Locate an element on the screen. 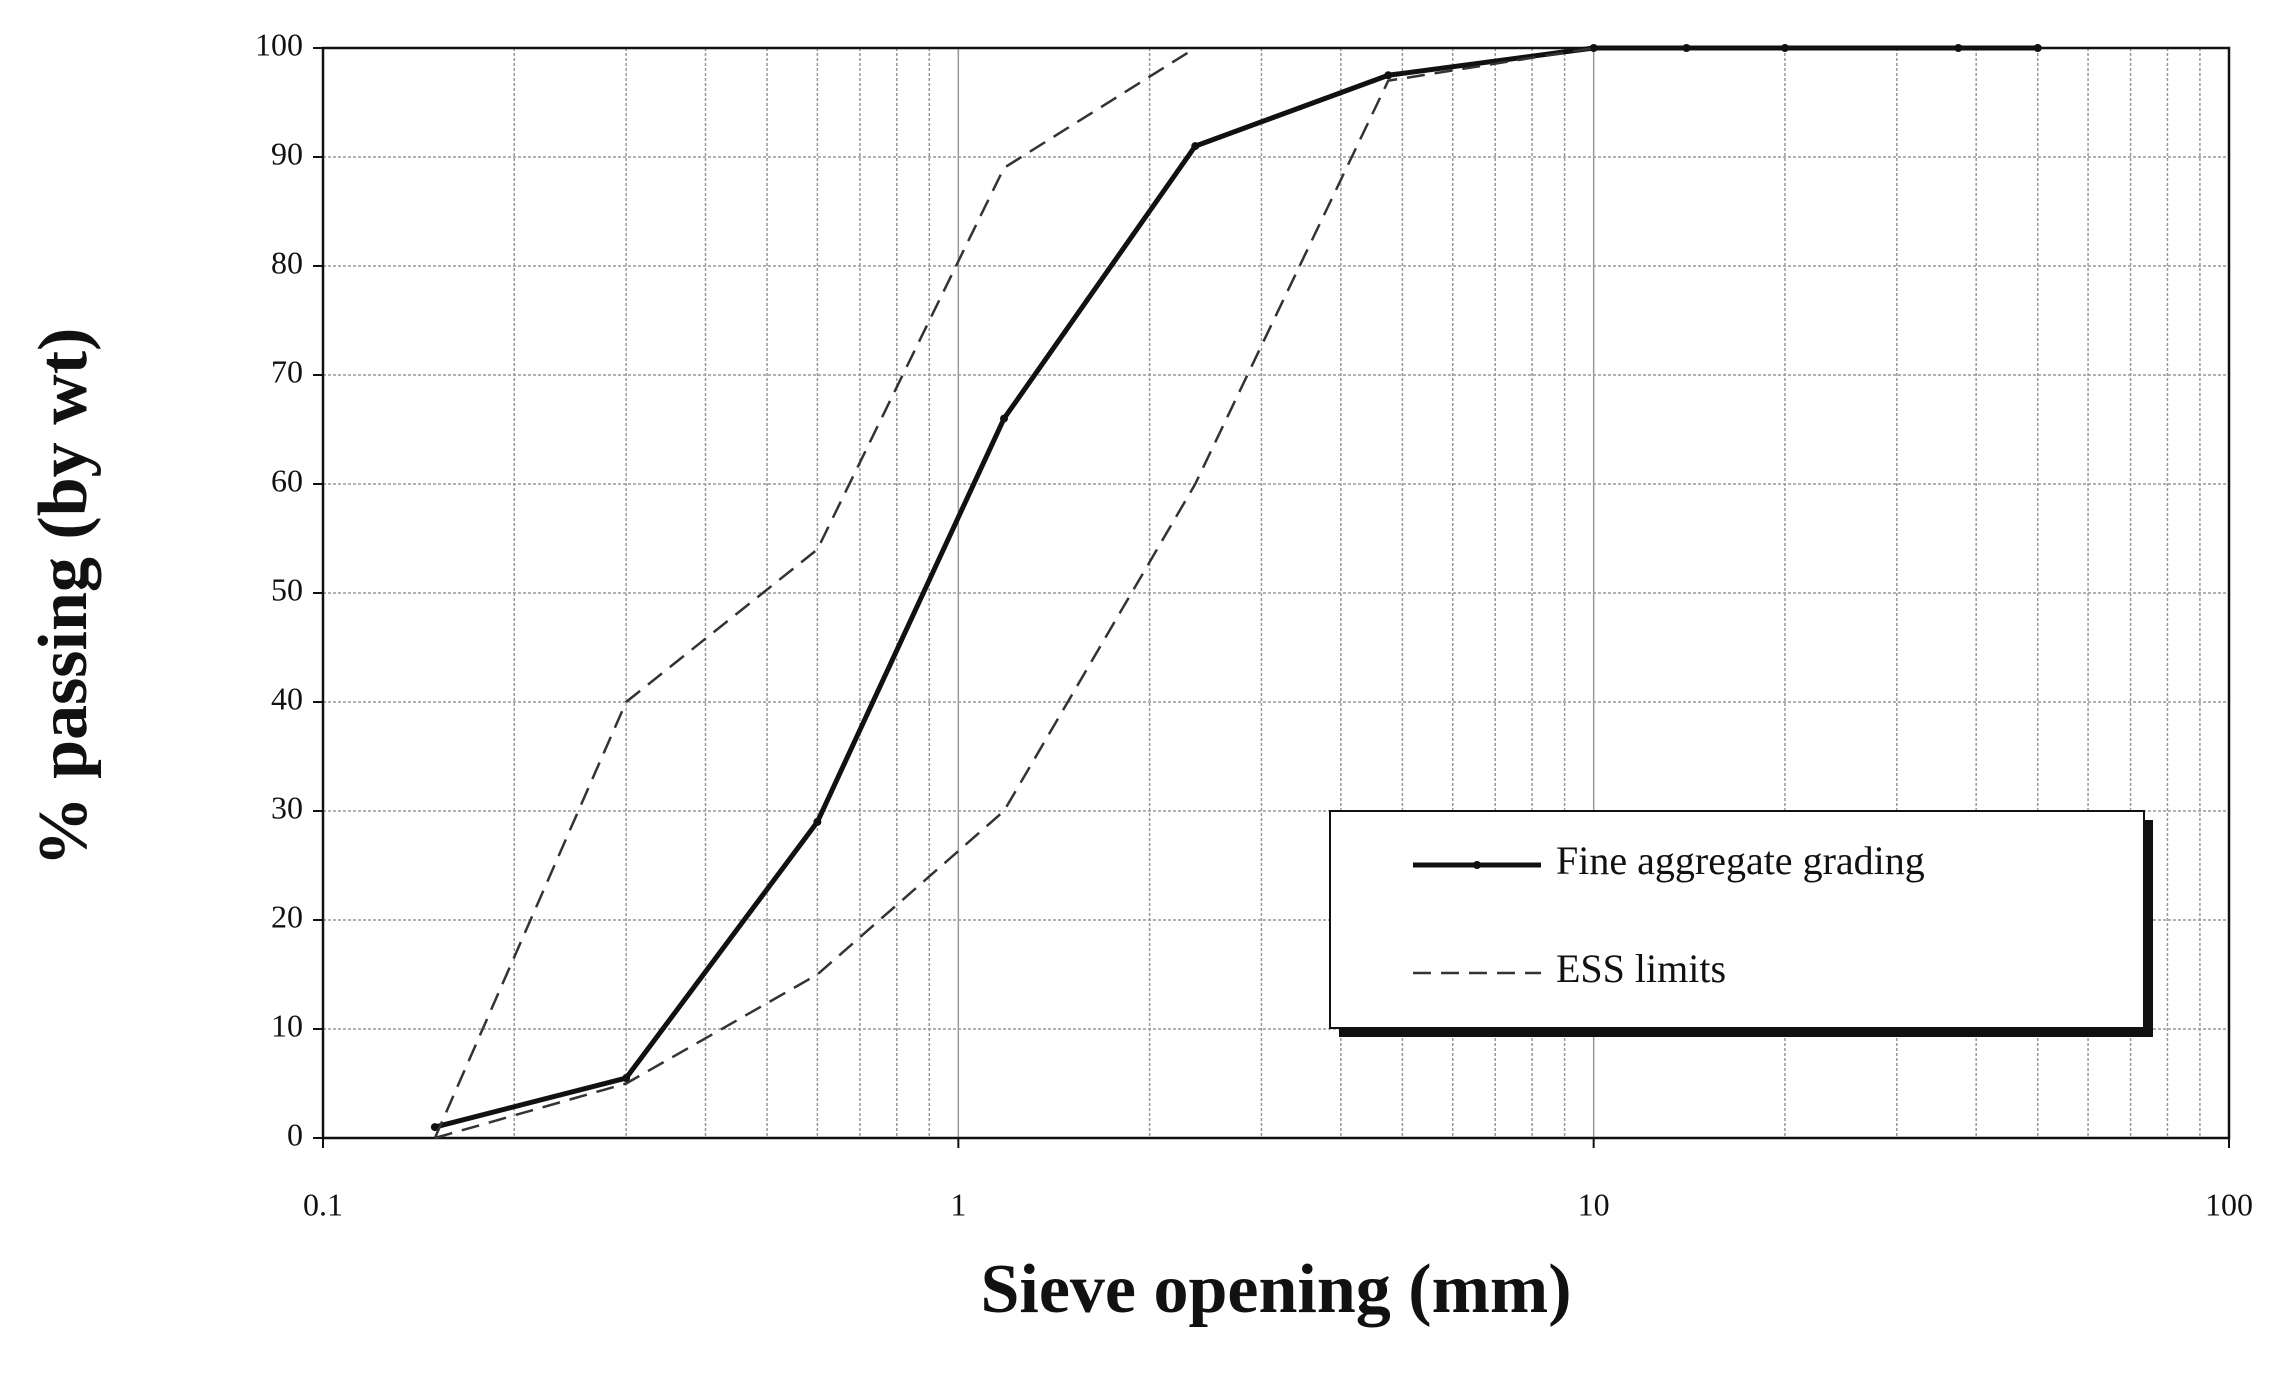  y-tick-label: 0 is located at coordinates (295, 1134).